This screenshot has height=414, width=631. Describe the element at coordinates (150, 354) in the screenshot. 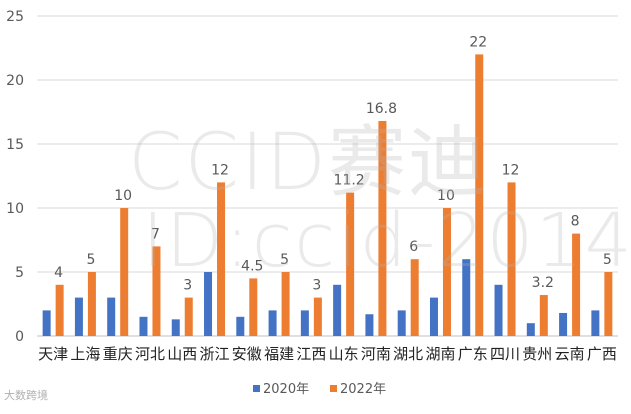

I see `x-tick-label: 河北` at that location.